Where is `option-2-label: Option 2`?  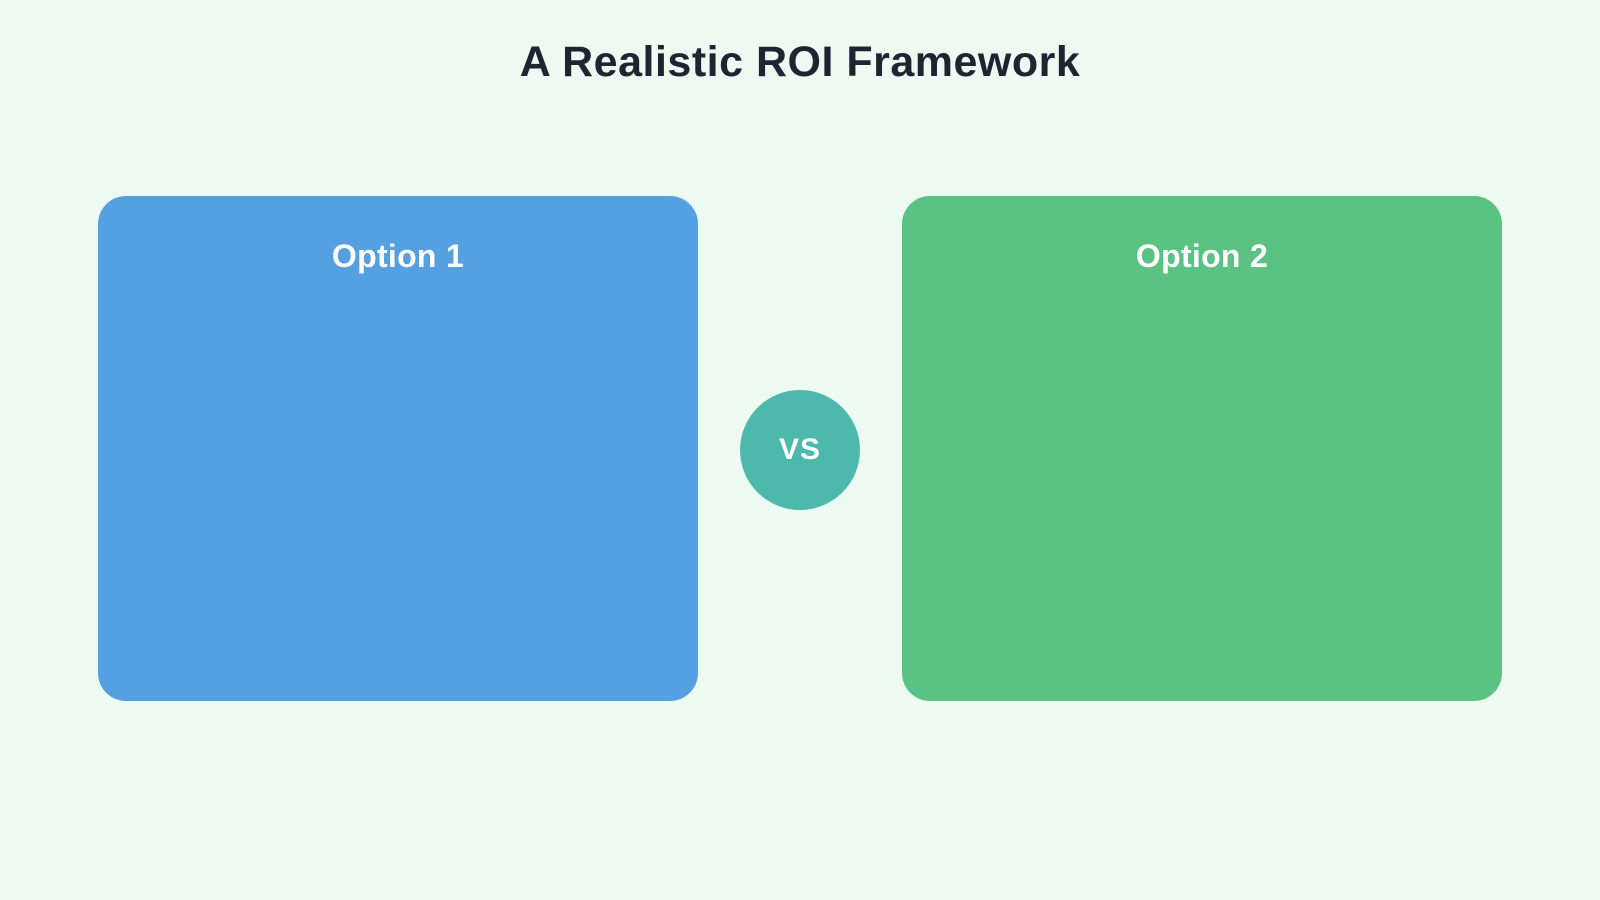
option-2-label: Option 2 is located at coordinates (1202, 256).